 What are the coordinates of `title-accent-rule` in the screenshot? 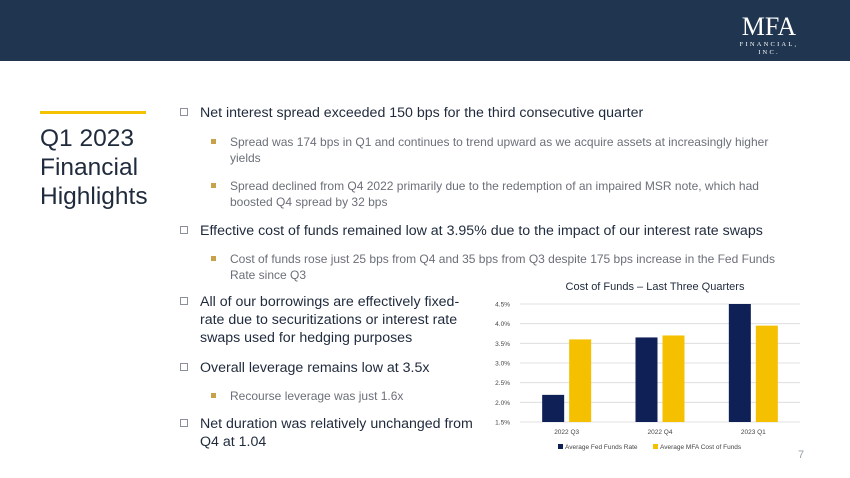 It's located at (93, 112).